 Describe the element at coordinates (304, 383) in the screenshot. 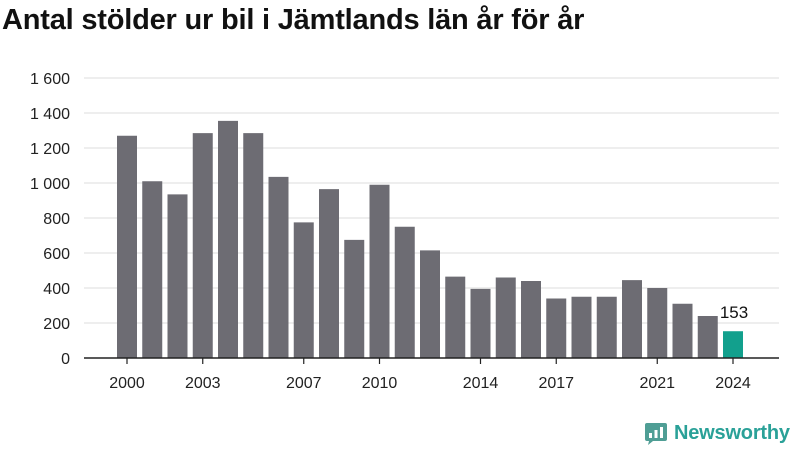

I see `x-tick-label: 2007` at that location.